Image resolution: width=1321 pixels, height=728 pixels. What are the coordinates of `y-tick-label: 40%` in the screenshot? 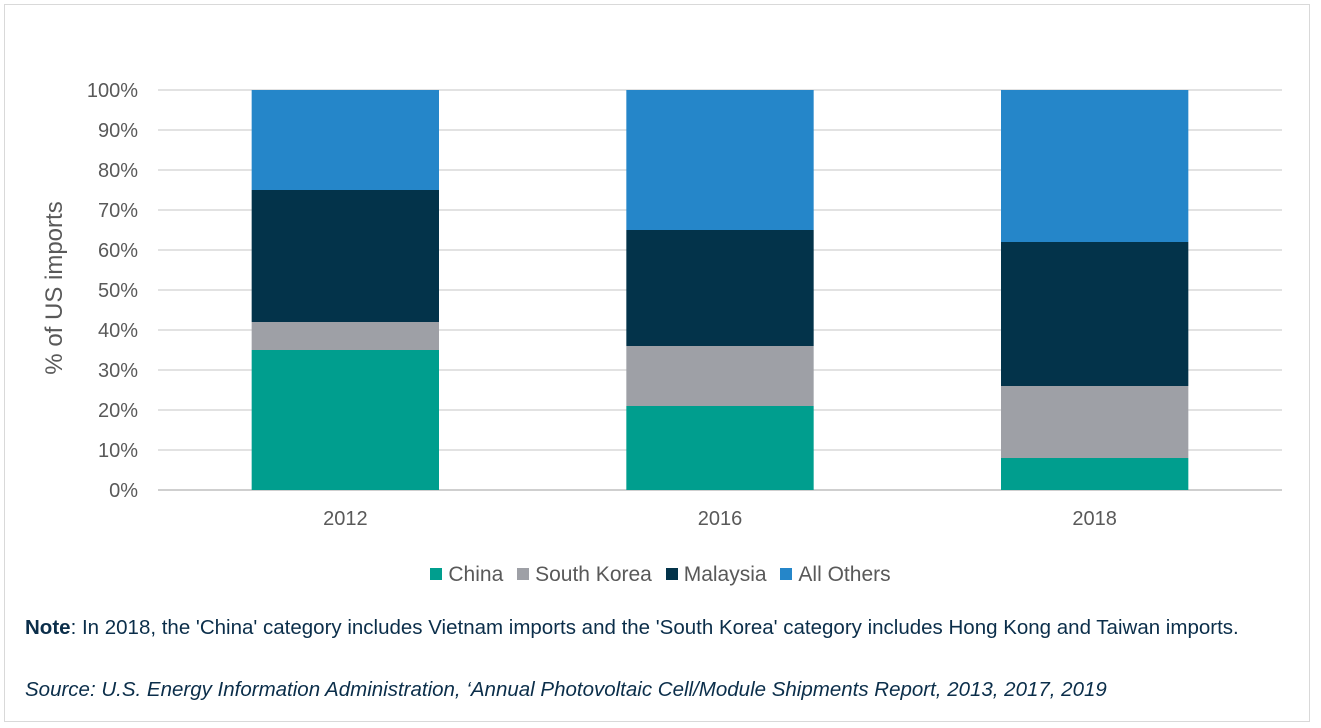 It's located at (118, 331).